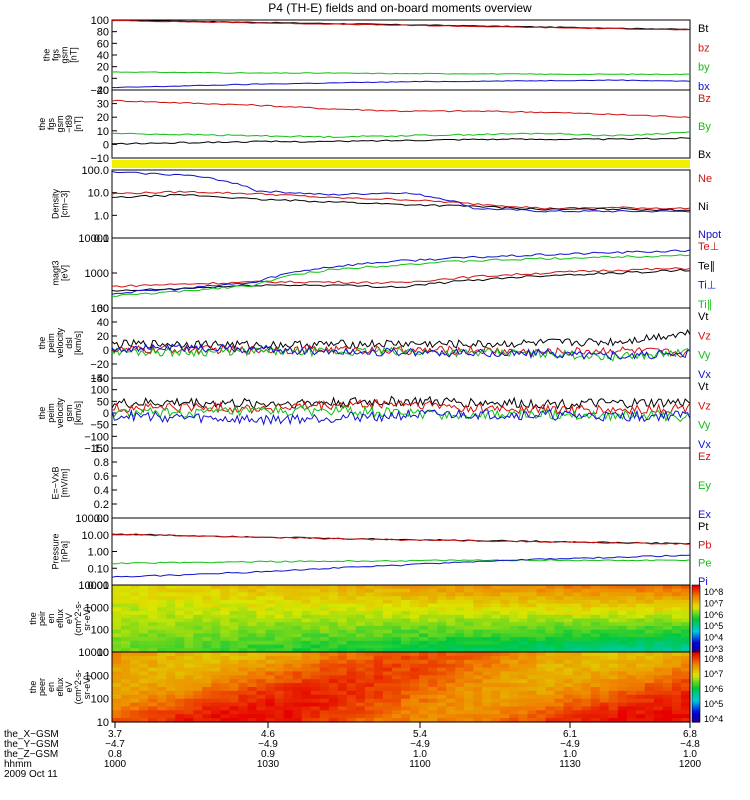  I want to click on y-axis-label-line: [cm−3], so click(65, 203).